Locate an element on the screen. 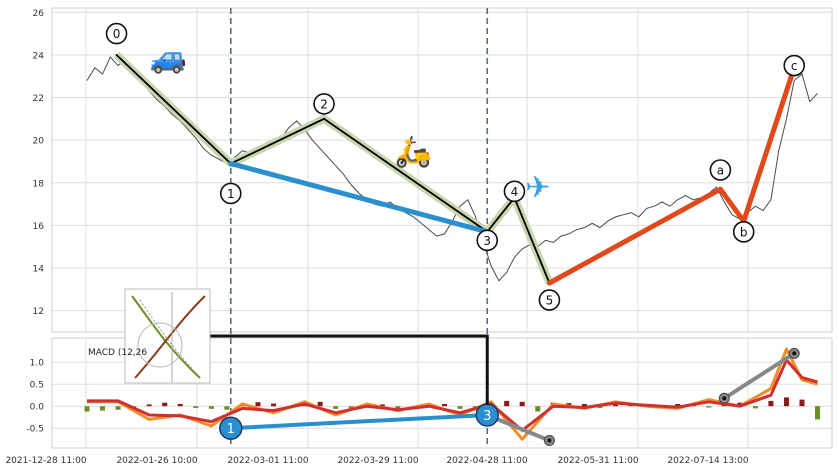 The image size is (839, 471). trend-wave-line is located at coordinates (359, 198).